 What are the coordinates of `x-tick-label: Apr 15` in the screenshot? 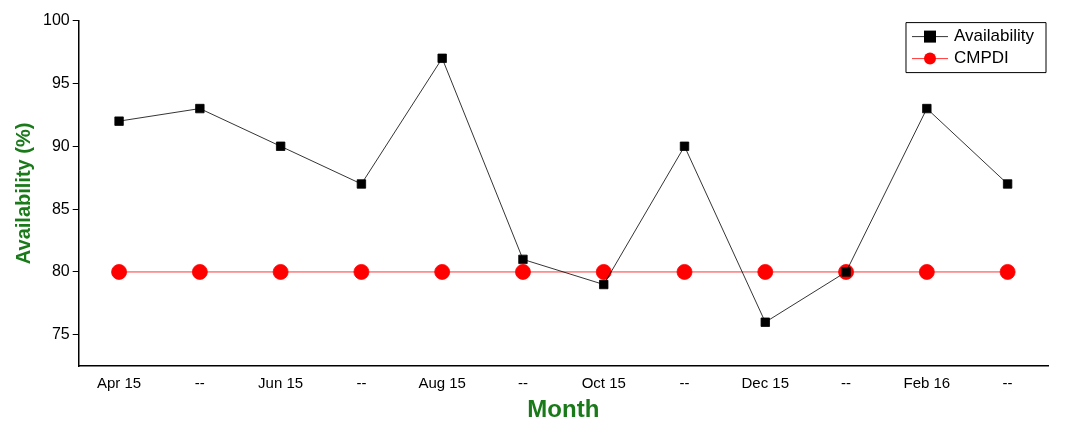 It's located at (119, 383).